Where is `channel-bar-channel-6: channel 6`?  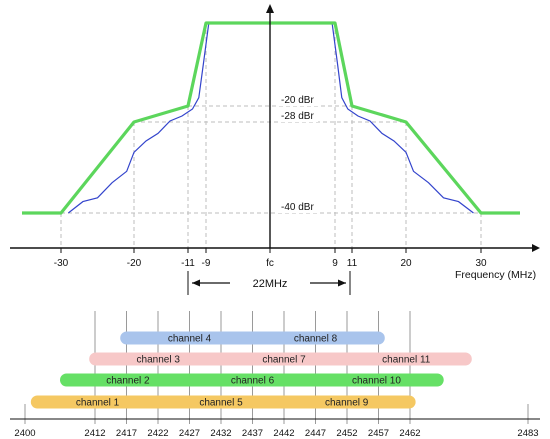
channel-bar-channel-6: channel 6 is located at coordinates (252, 380).